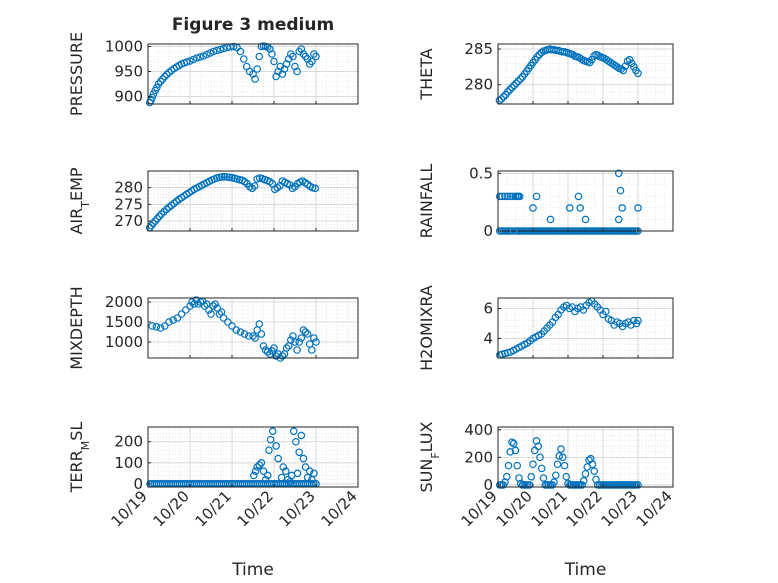 The width and height of the screenshot is (778, 583). What do you see at coordinates (478, 457) in the screenshot?
I see `y-tick-label: 200` at bounding box center [478, 457].